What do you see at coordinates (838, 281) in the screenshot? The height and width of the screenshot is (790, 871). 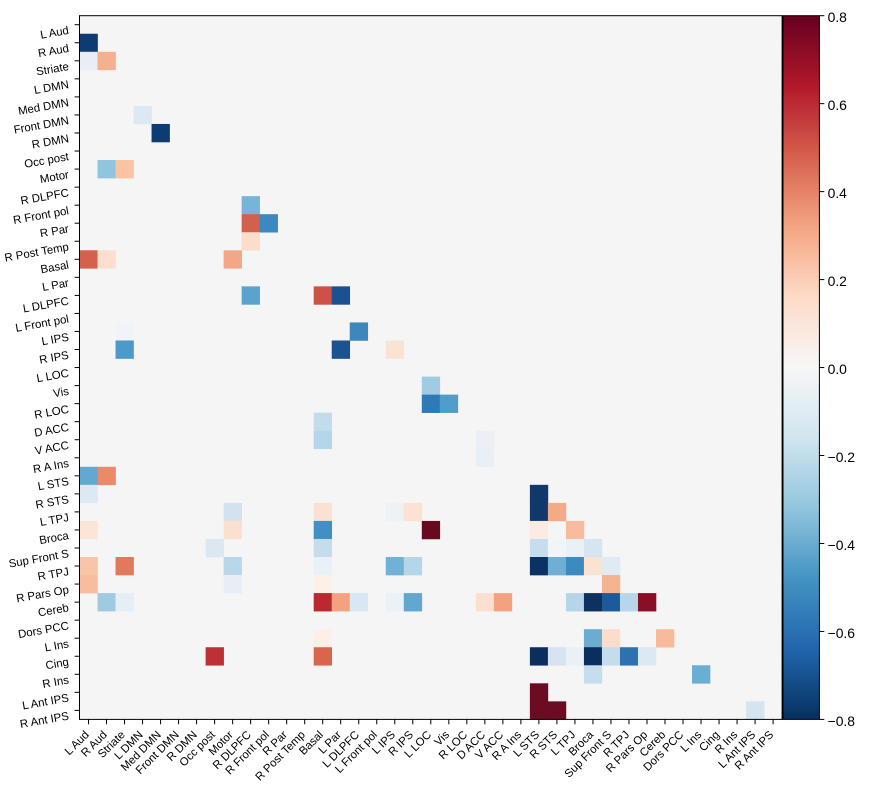 I see `svg-text: 0.2` at bounding box center [838, 281].